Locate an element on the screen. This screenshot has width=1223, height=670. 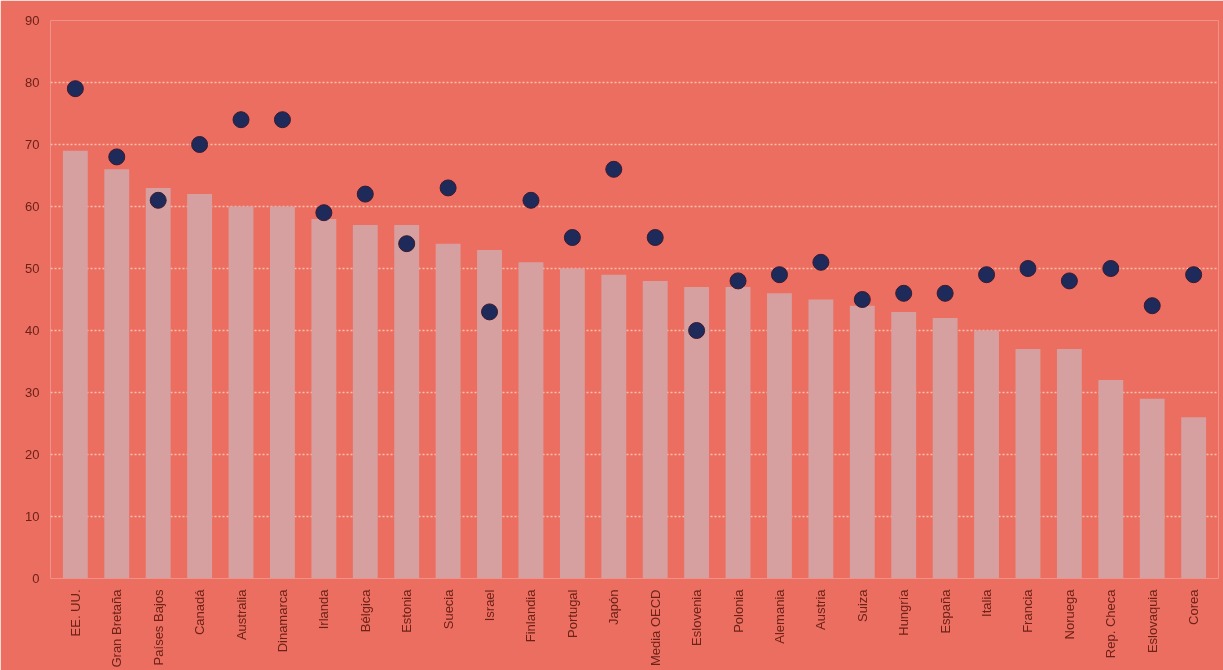
y-tick-label: 80 is located at coordinates (32, 82).